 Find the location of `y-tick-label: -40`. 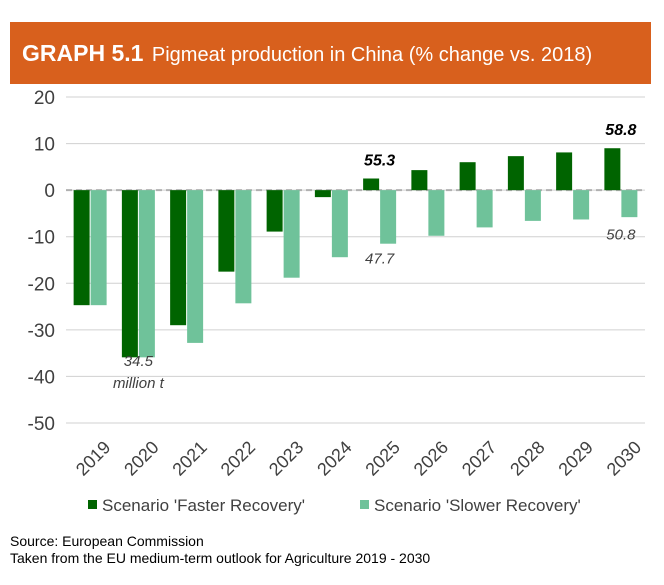

y-tick-label: -40 is located at coordinates (41, 377).